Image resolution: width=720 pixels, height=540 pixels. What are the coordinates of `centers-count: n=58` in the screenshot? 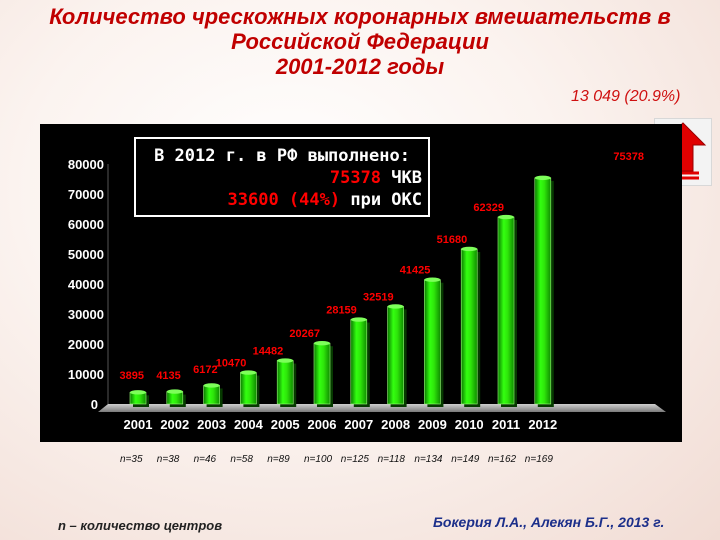 It's located at (241, 459).